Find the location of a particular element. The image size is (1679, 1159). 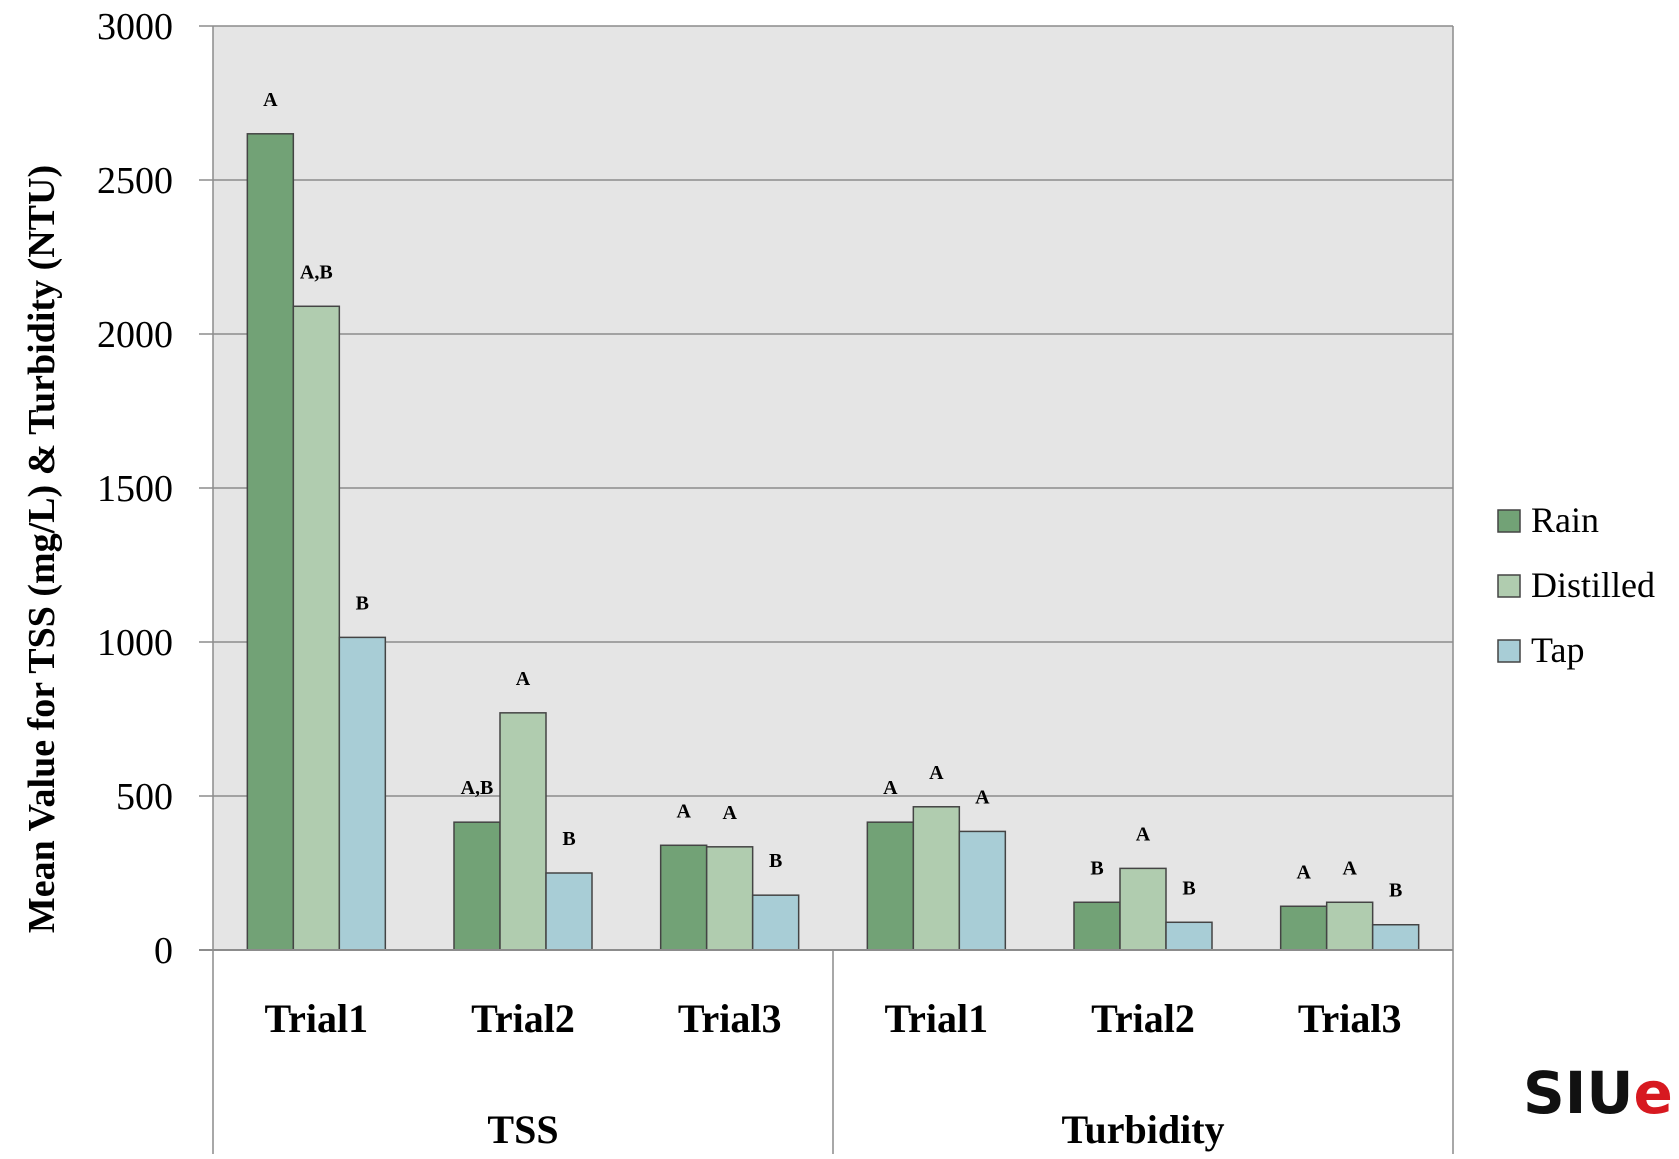

legend-swatch-rain is located at coordinates (1509, 521).